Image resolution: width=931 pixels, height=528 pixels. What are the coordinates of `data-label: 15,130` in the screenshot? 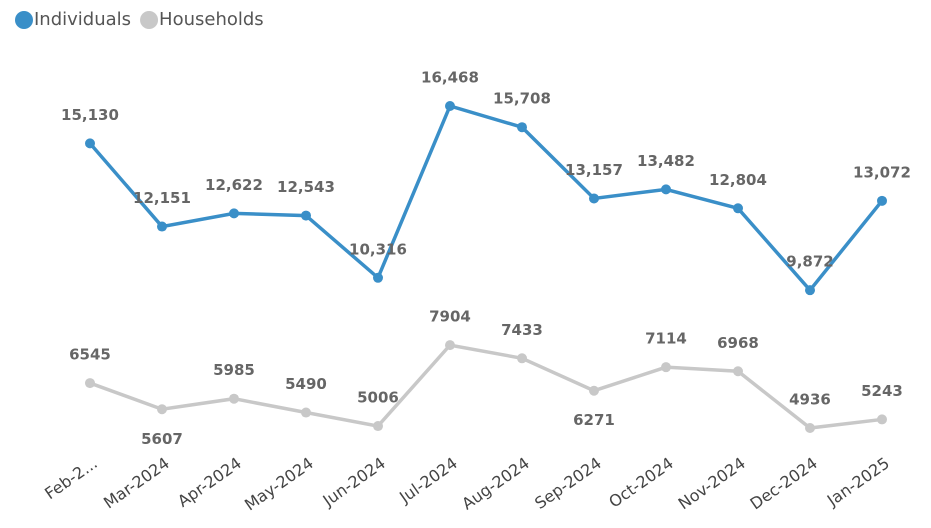 It's located at (90, 115).